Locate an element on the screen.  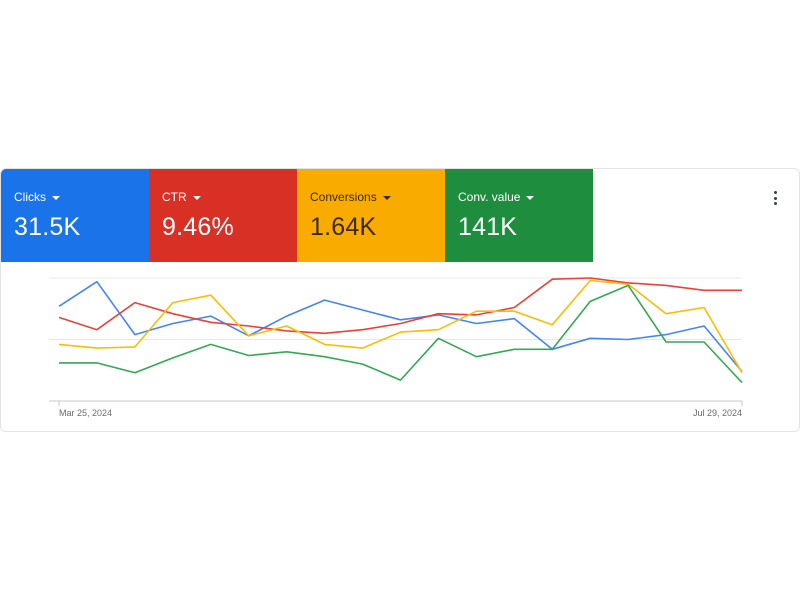
more-vert-icon is located at coordinates (775, 198).